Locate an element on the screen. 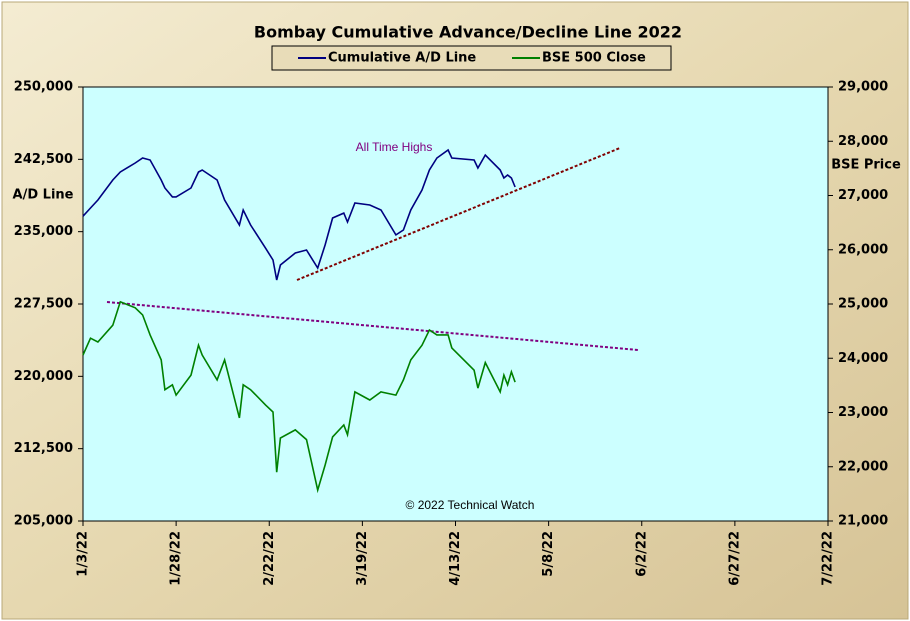 The height and width of the screenshot is (621, 910). y2-tick-label: 22,000 is located at coordinates (863, 466).